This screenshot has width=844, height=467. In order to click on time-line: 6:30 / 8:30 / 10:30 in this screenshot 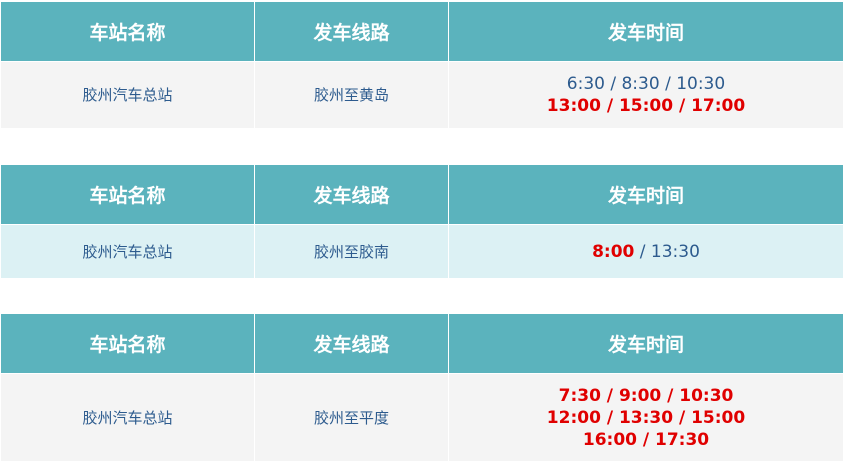, I will do `click(646, 84)`.